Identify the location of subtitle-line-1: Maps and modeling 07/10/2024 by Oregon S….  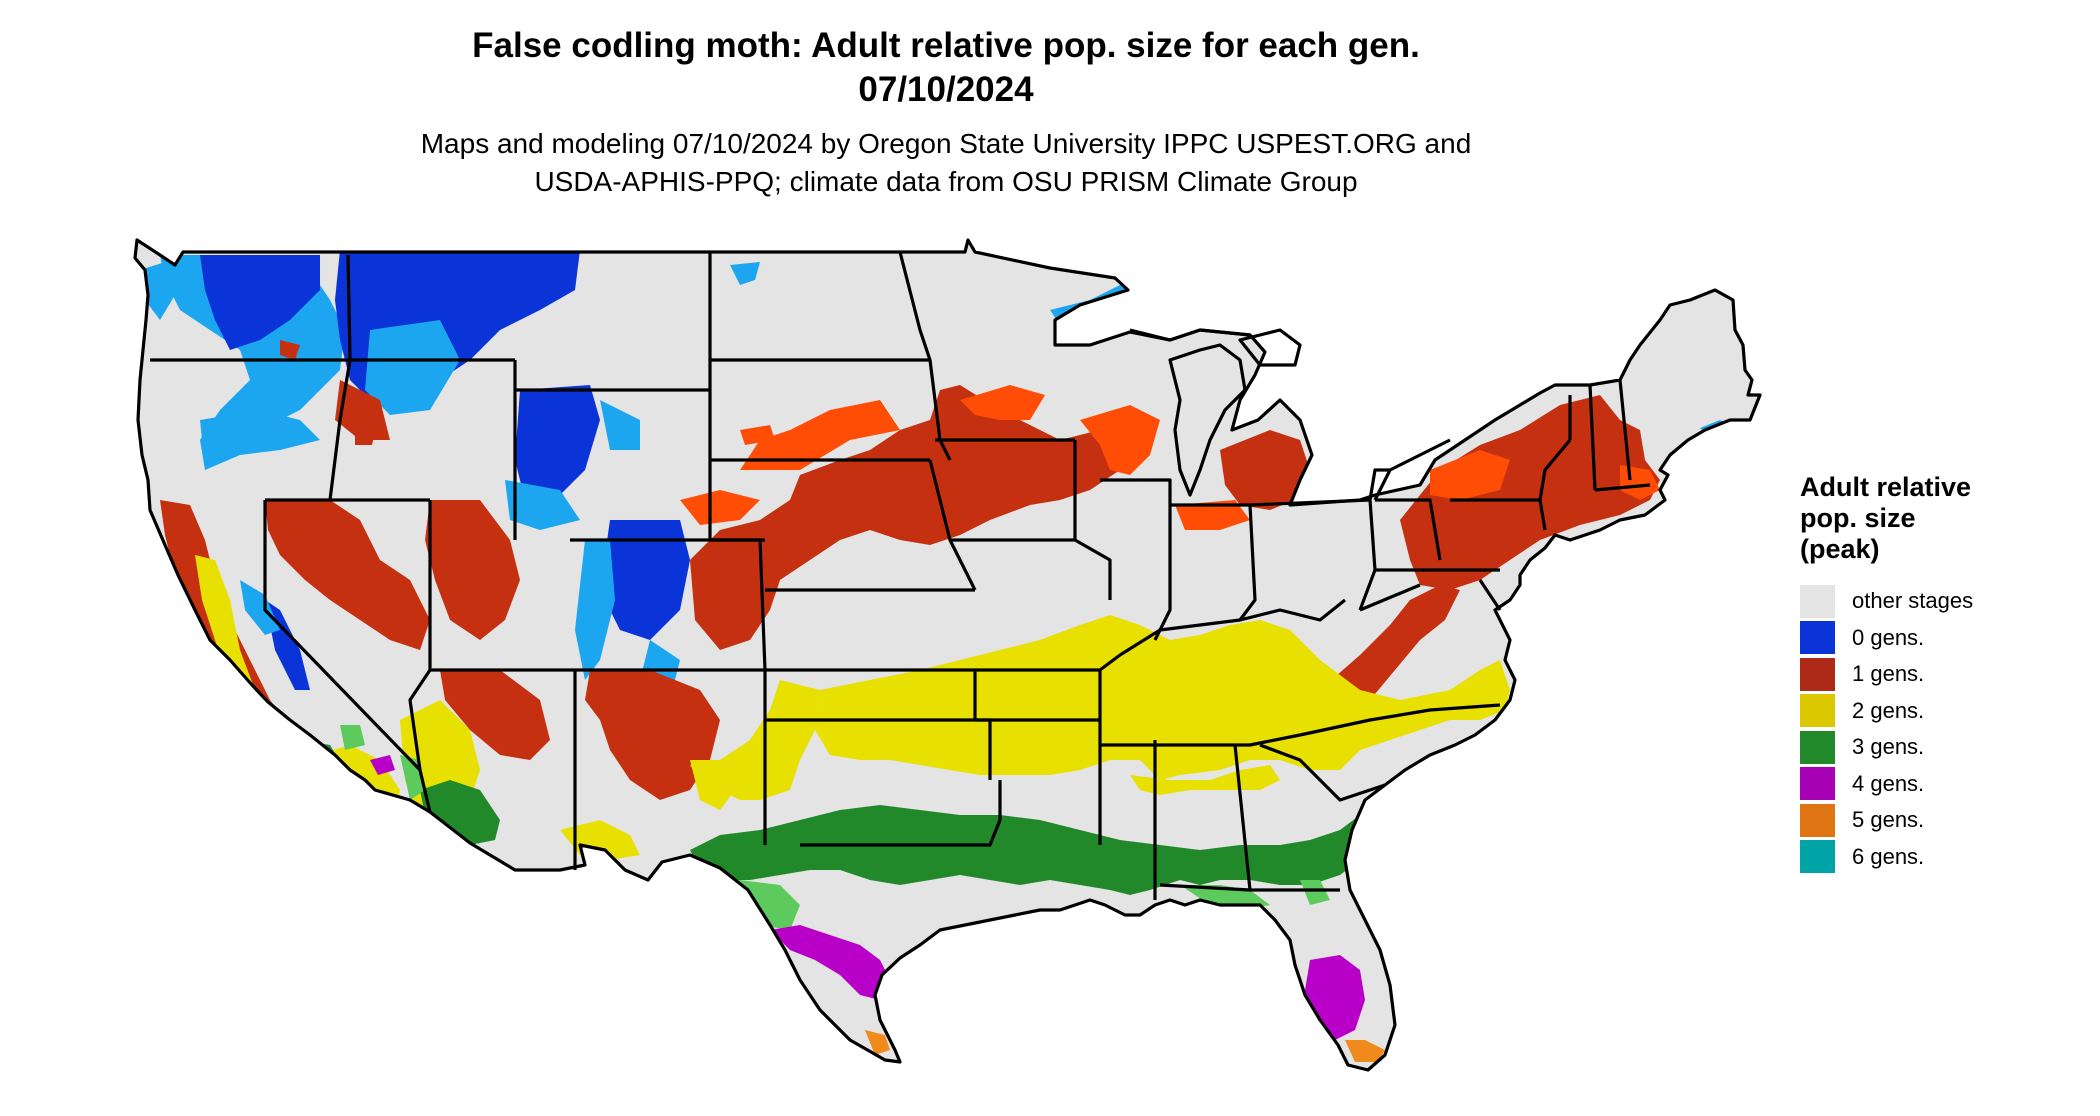
(946, 143).